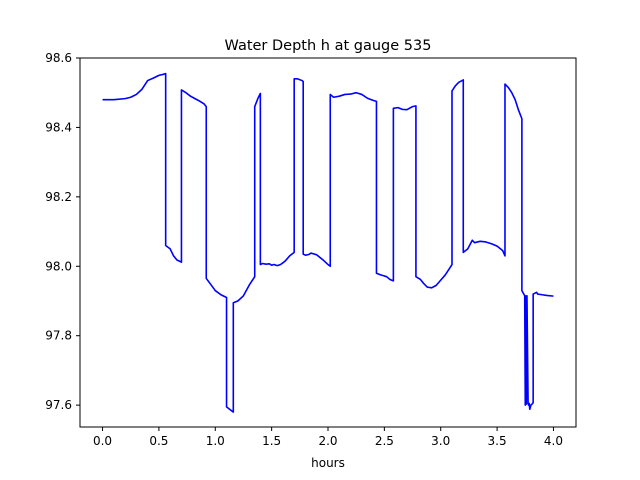  What do you see at coordinates (102, 441) in the screenshot?
I see `x-tick-label: 0.0` at bounding box center [102, 441].